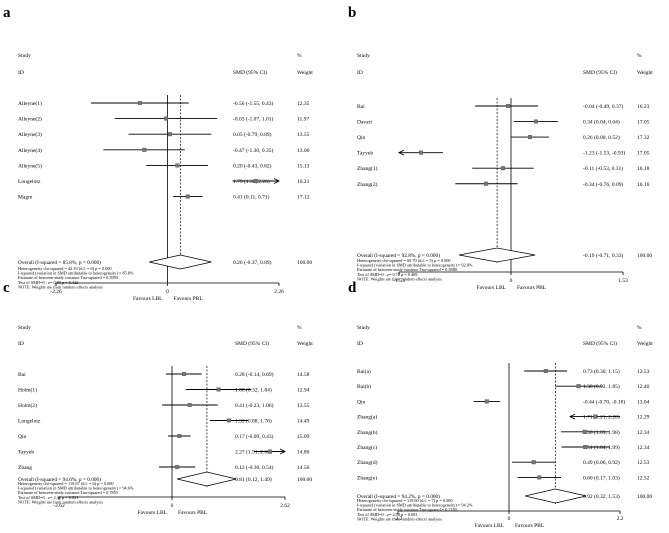  I want to click on study-ci-text: 0.17 (-0.09, 0.43), so click(254, 436).